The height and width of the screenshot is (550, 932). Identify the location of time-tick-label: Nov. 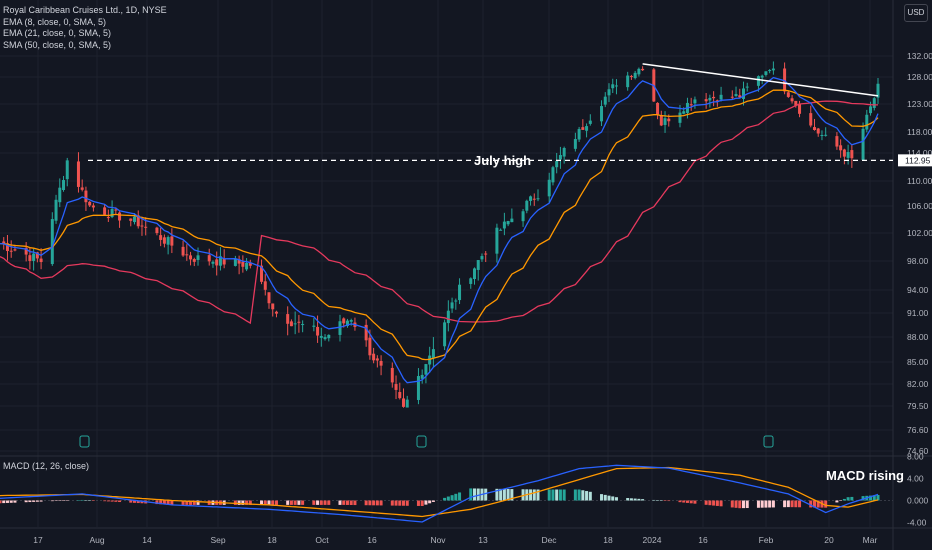
(438, 540).